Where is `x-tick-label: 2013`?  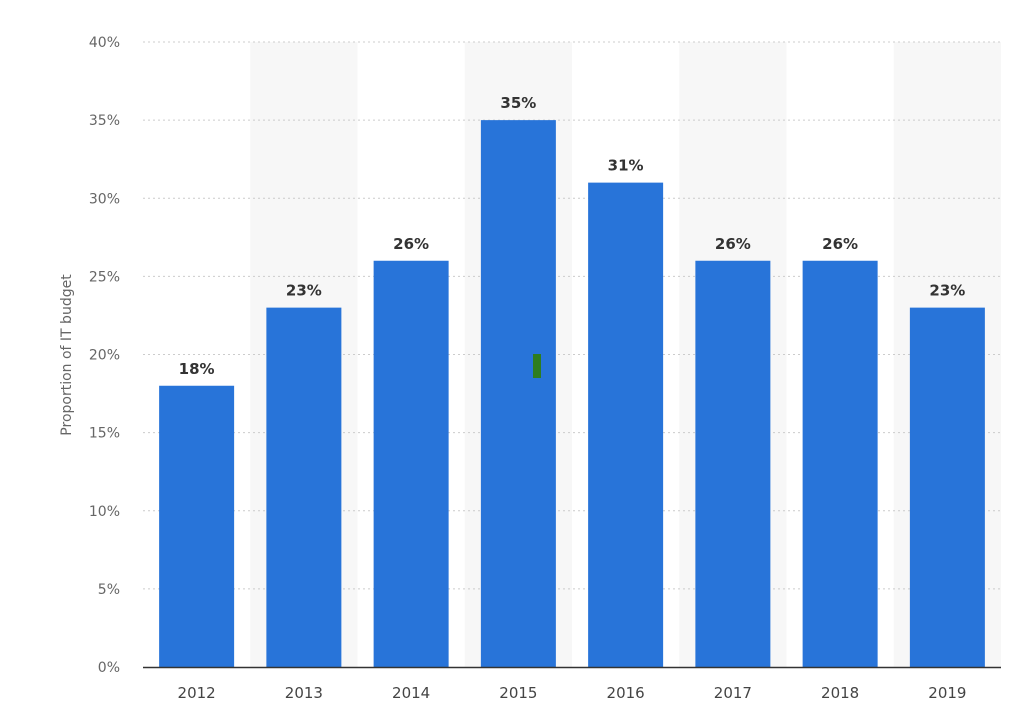 x-tick-label: 2013 is located at coordinates (304, 693).